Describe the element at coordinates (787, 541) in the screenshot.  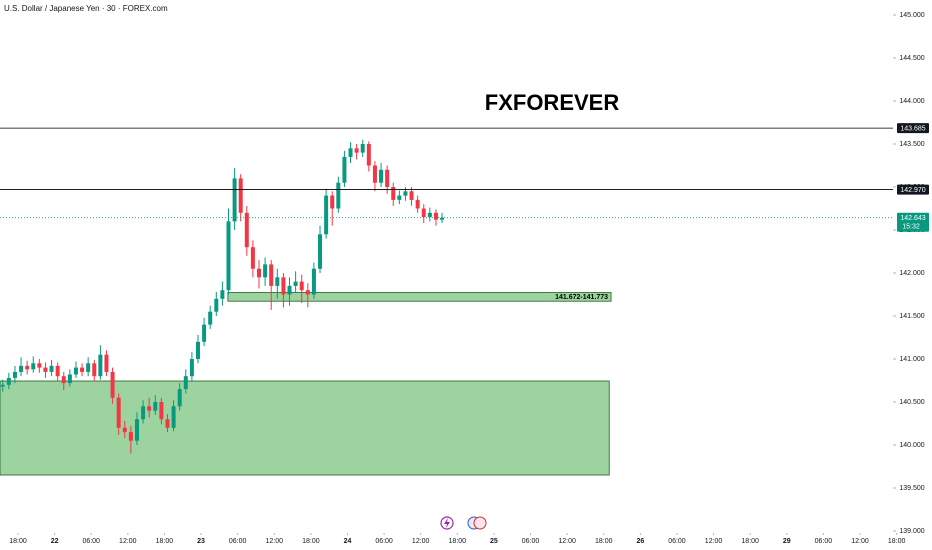
I see `x-tick-label: 29` at that location.